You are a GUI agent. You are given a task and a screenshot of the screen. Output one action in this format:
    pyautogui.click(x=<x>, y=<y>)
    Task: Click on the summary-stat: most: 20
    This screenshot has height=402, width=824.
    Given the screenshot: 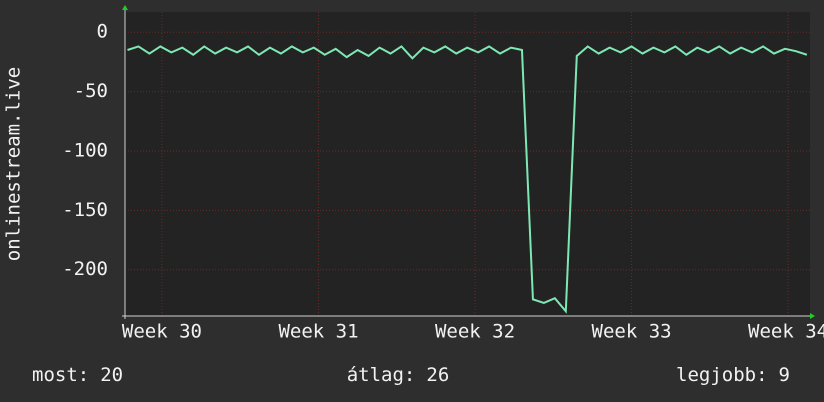 What is the action you would take?
    pyautogui.click(x=77, y=375)
    